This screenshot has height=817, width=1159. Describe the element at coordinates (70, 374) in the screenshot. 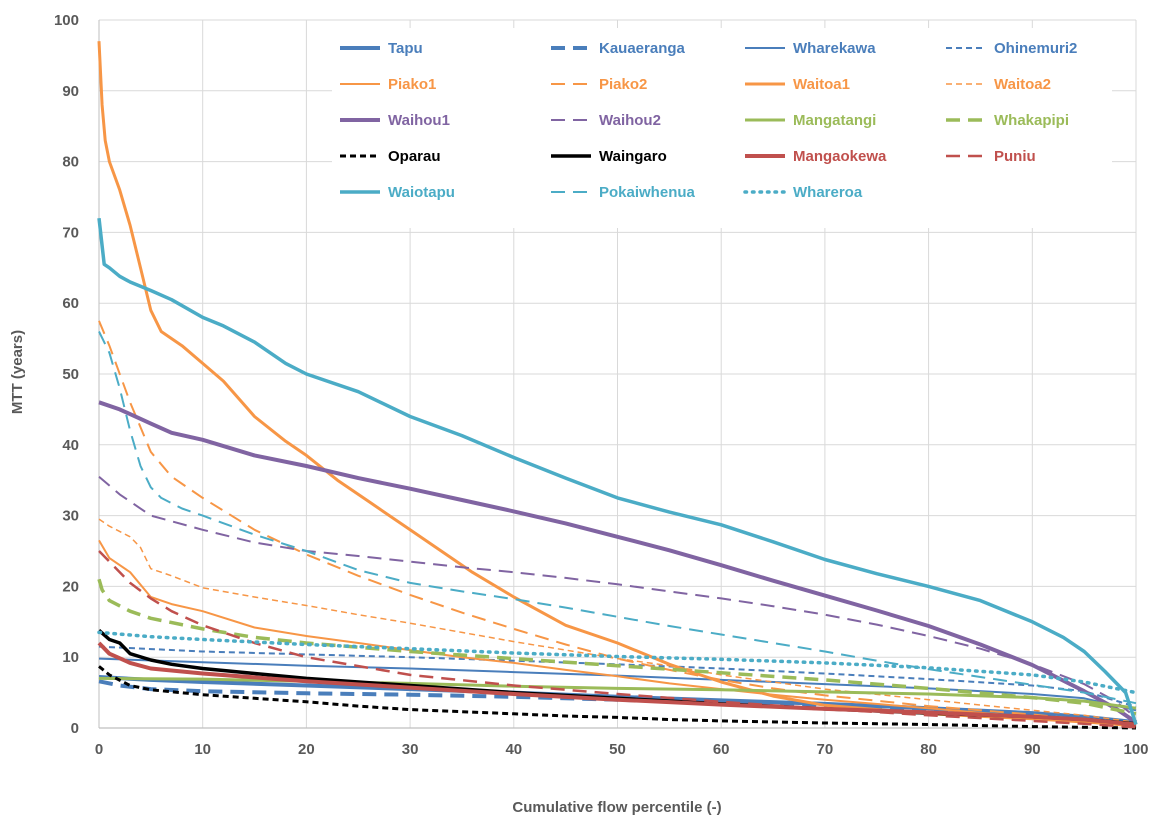

I see `y-tick-label: 50` at that location.